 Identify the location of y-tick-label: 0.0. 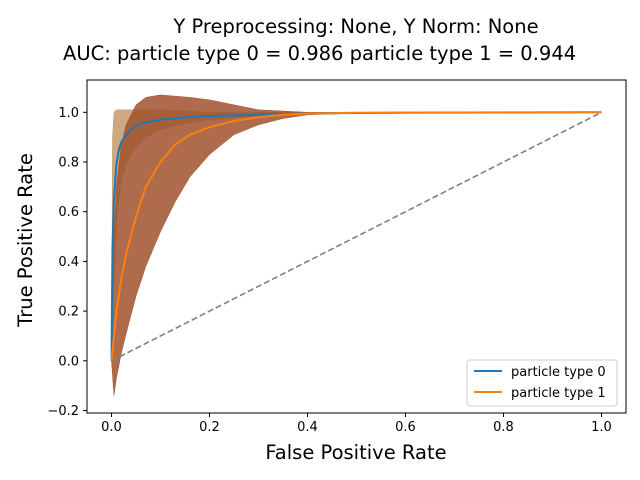
(68, 361).